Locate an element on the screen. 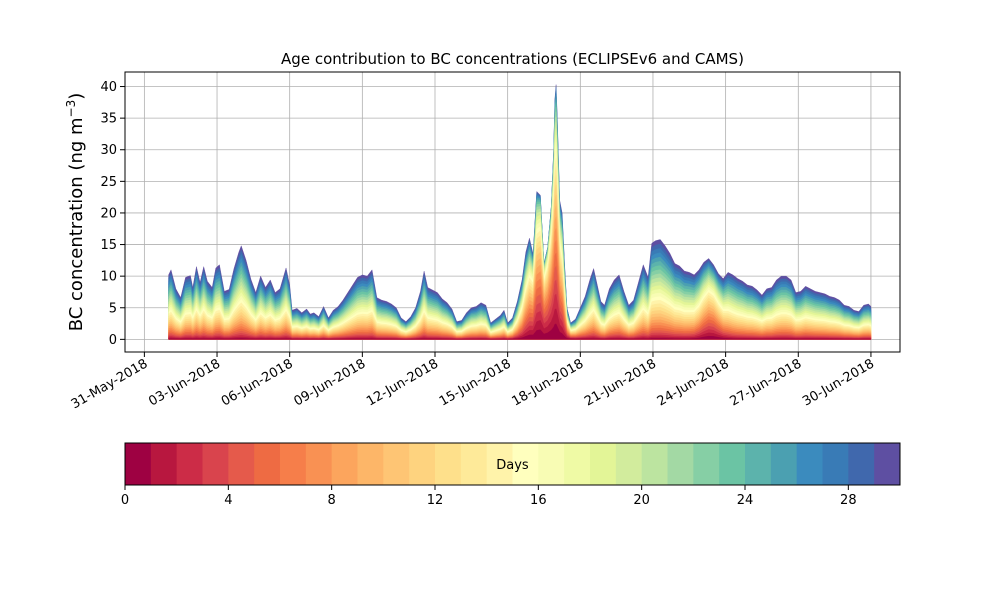 The image size is (1000, 600). y-axis: 0 5 10 15 20 25 30 35 40 is located at coordinates (112, 214).